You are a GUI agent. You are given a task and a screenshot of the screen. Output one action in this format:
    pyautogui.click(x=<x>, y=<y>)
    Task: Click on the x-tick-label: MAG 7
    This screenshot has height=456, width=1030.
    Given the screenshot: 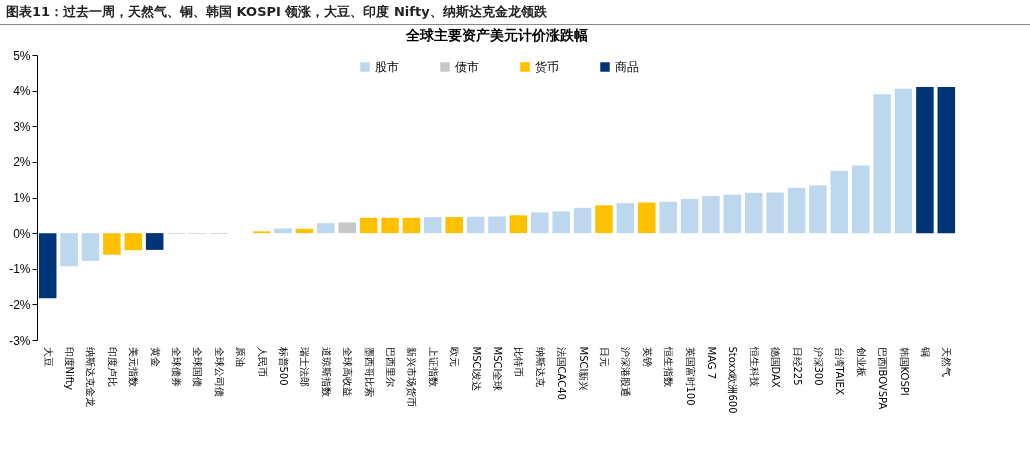 What is the action you would take?
    pyautogui.click(x=711, y=363)
    